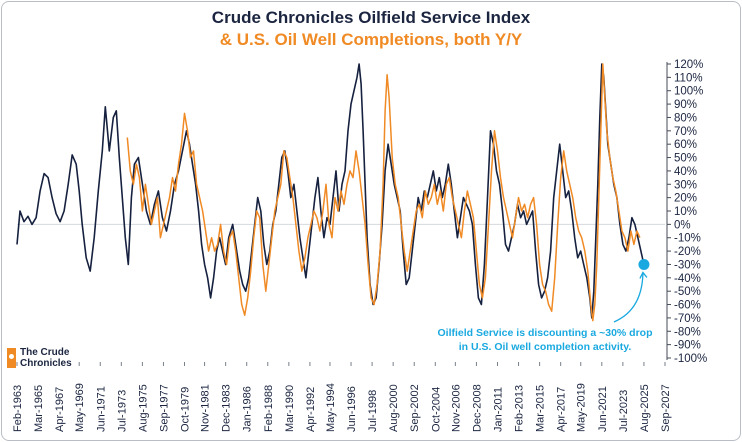  Describe the element at coordinates (687, 279) in the screenshot. I see `y-tick-label: -40%` at that location.